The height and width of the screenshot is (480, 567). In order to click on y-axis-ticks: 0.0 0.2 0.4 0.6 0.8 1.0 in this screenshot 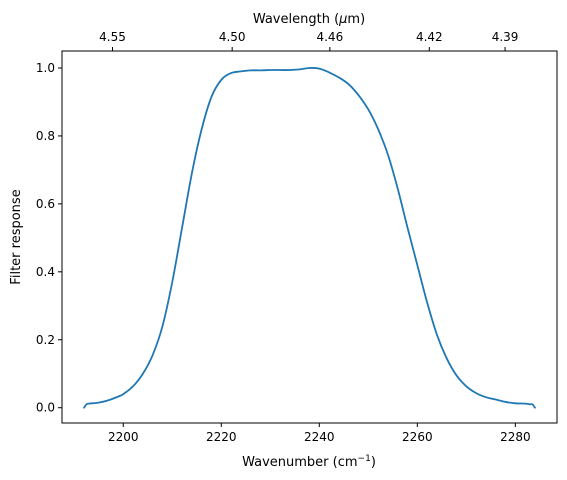, I will do `click(49, 238)`.